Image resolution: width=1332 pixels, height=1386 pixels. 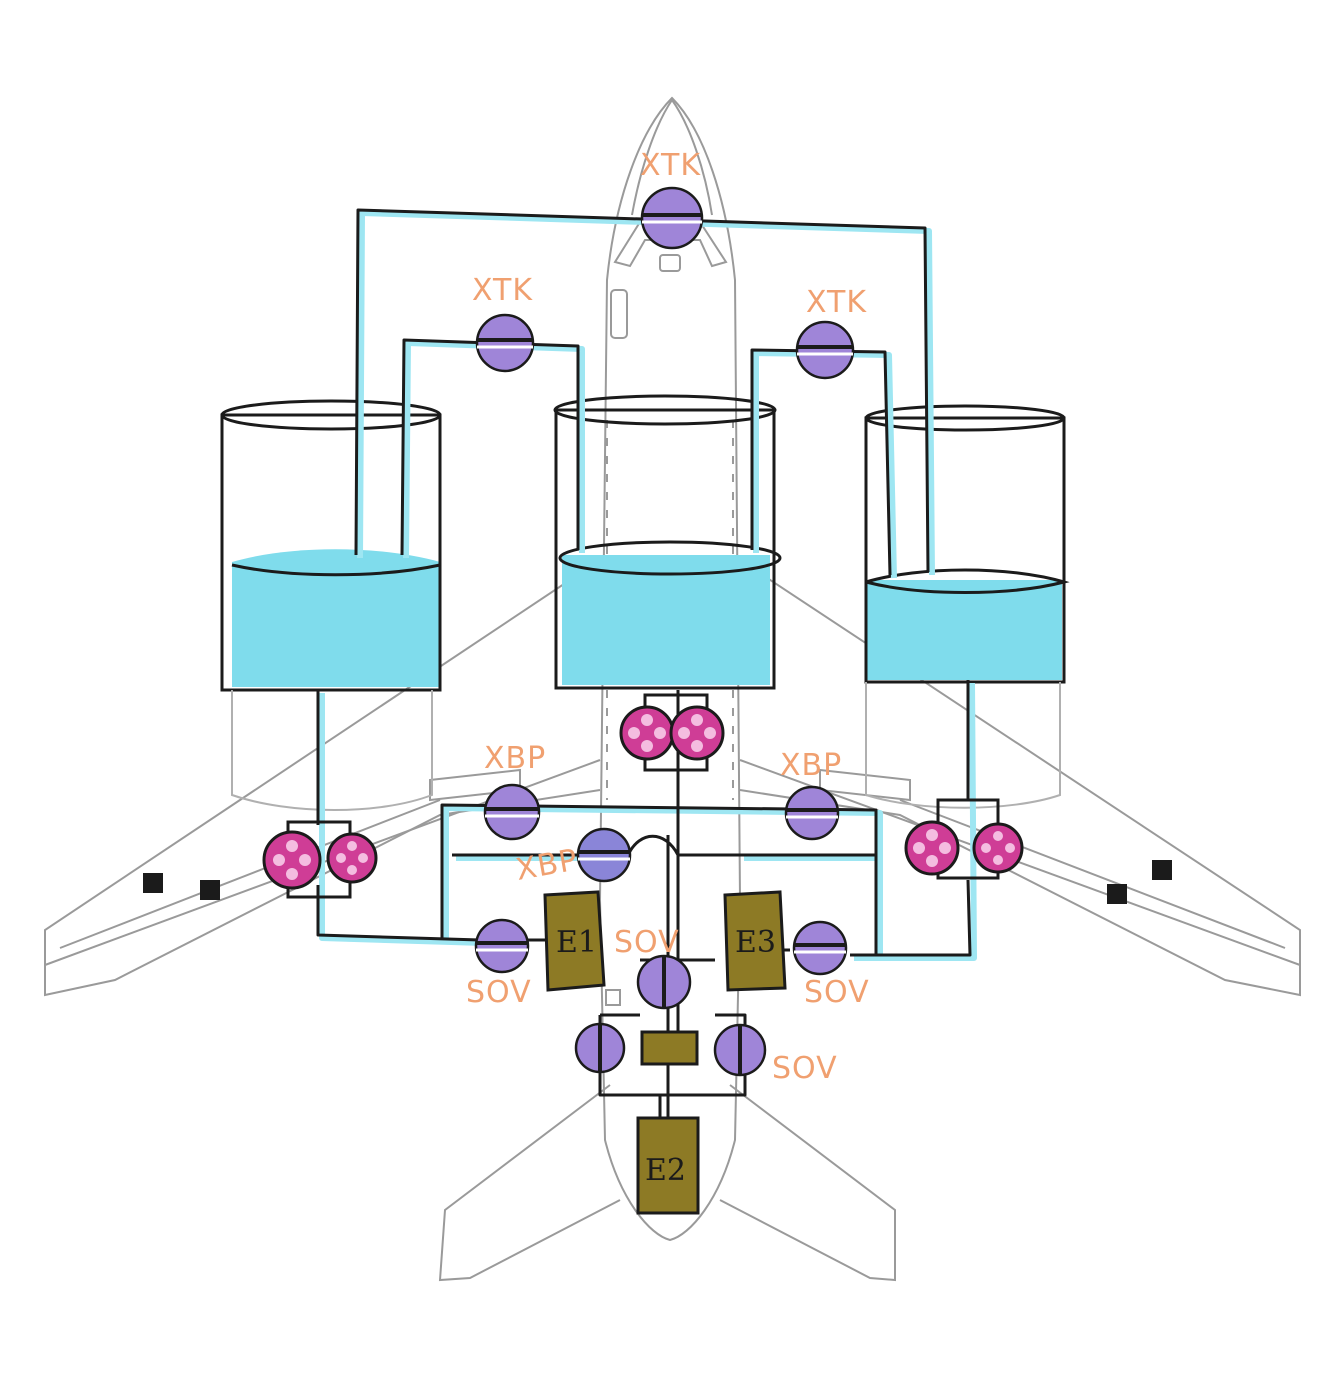 What do you see at coordinates (336, 624) in the screenshot?
I see `left-tank-fuel` at bounding box center [336, 624].